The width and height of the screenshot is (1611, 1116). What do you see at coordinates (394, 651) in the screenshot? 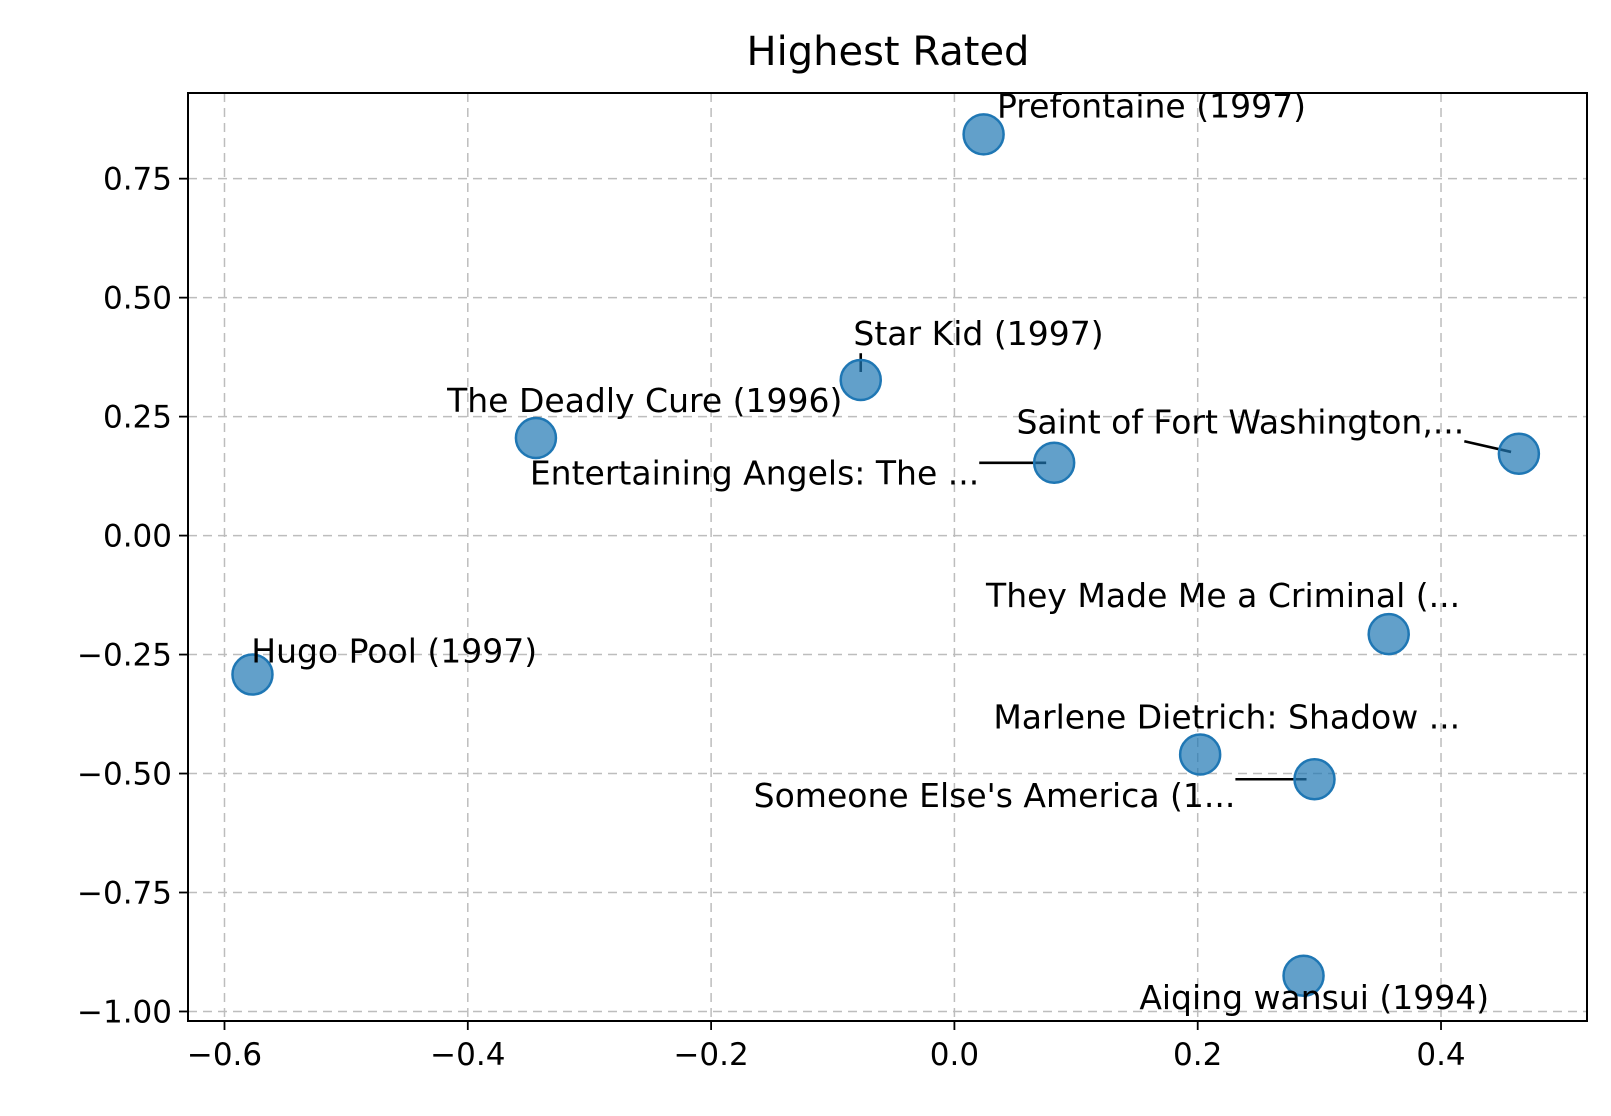
I see `point-label: Hugo Pool (1997)` at bounding box center [394, 651].